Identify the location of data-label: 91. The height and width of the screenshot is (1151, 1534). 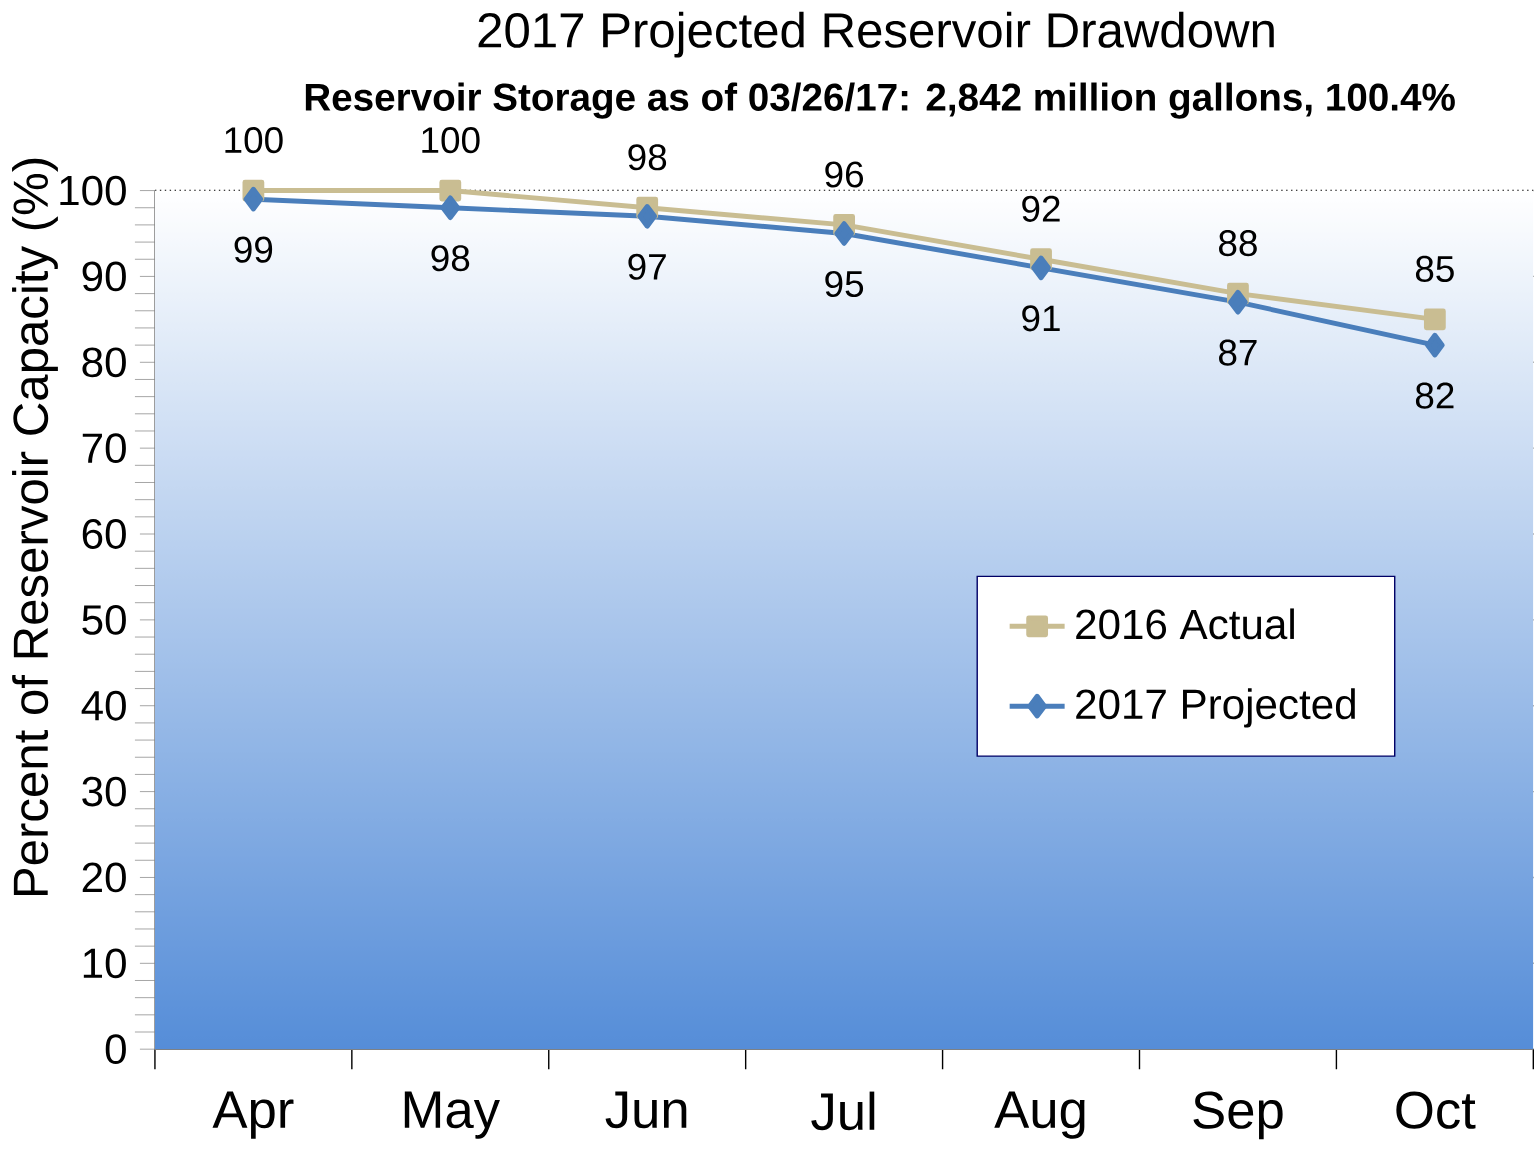
(1041, 318).